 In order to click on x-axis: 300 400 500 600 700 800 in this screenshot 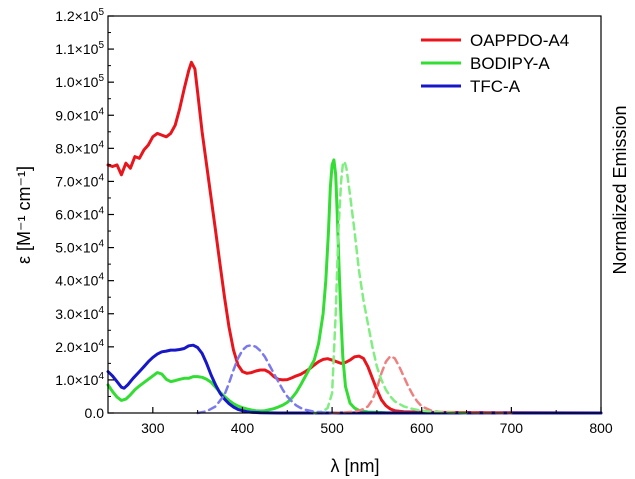, I will do `click(360, 421)`.